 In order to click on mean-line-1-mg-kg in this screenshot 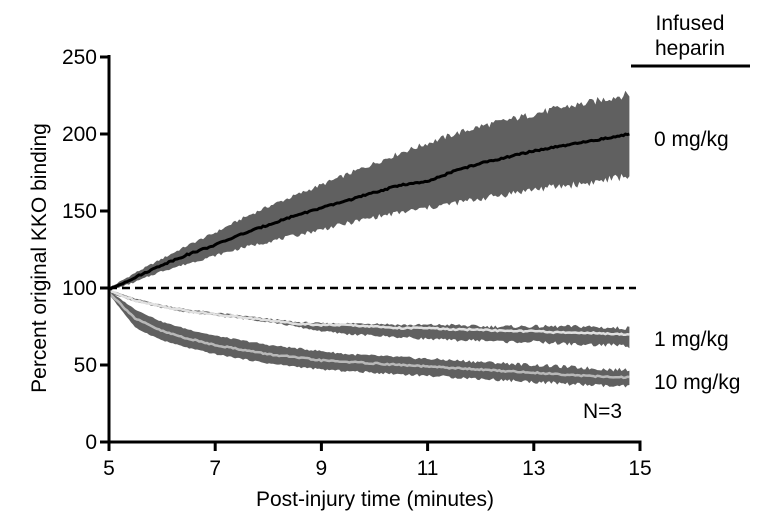, I will do `click(369, 313)`.